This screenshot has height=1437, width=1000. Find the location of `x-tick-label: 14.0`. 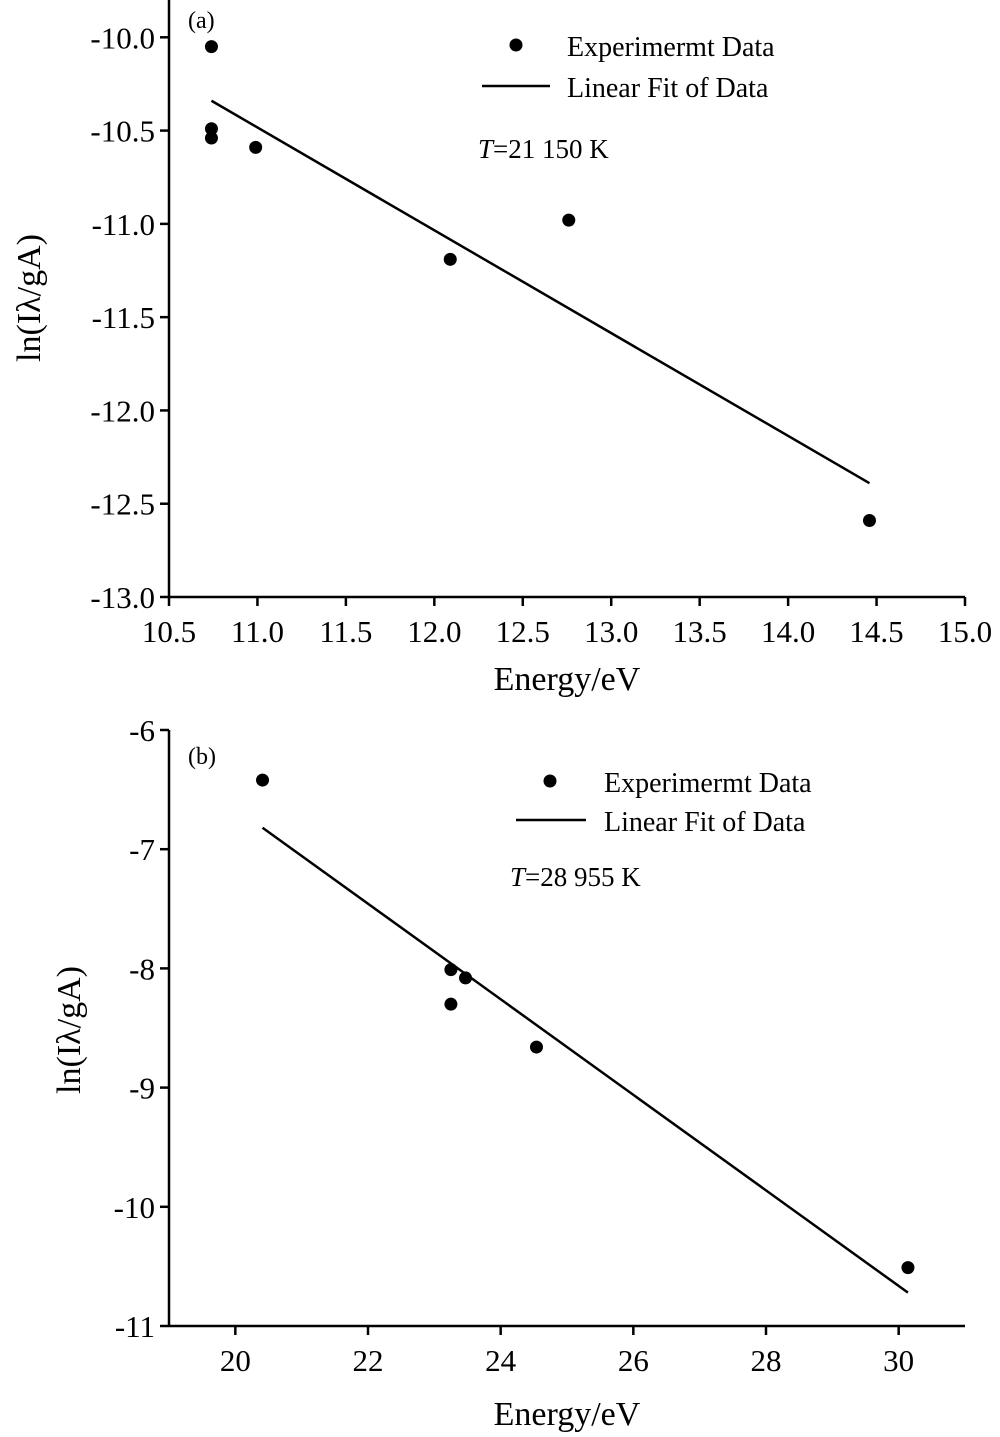

x-tick-label: 14.0 is located at coordinates (788, 631).